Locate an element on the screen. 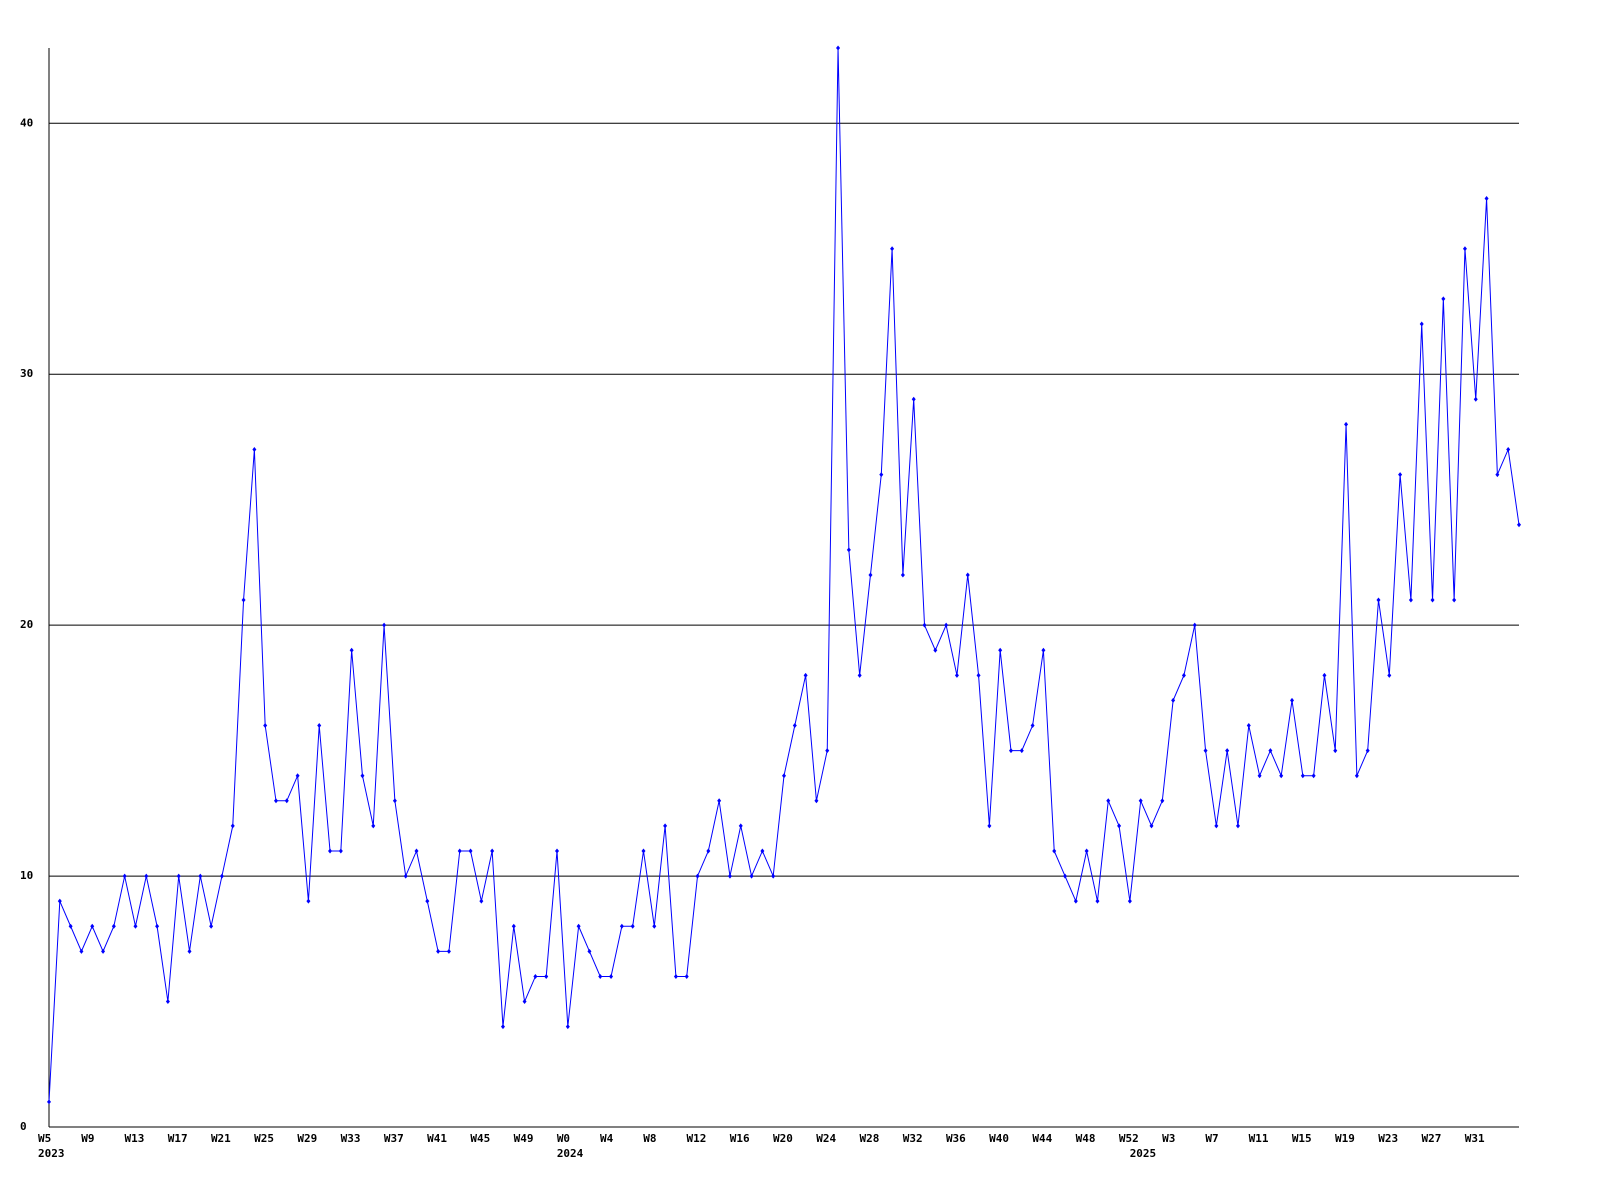 The height and width of the screenshot is (1200, 1600). y-tick-label: 20 is located at coordinates (26, 624).